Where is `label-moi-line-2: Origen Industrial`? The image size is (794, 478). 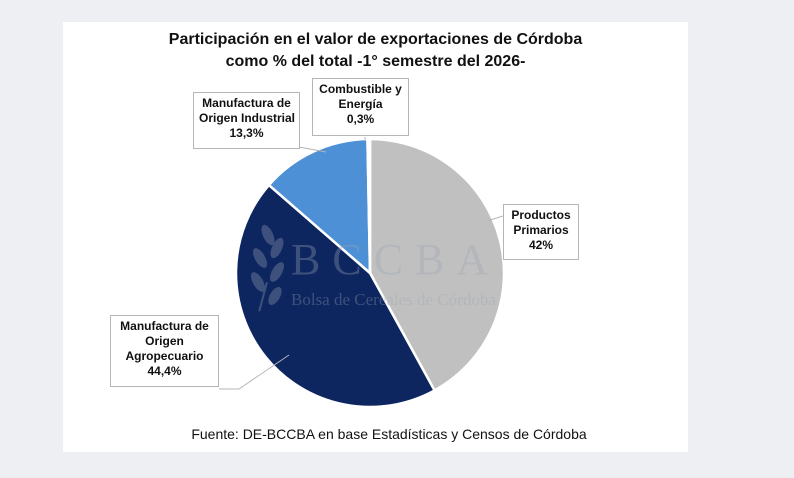 label-moi-line-2: Origen Industrial is located at coordinates (247, 118).